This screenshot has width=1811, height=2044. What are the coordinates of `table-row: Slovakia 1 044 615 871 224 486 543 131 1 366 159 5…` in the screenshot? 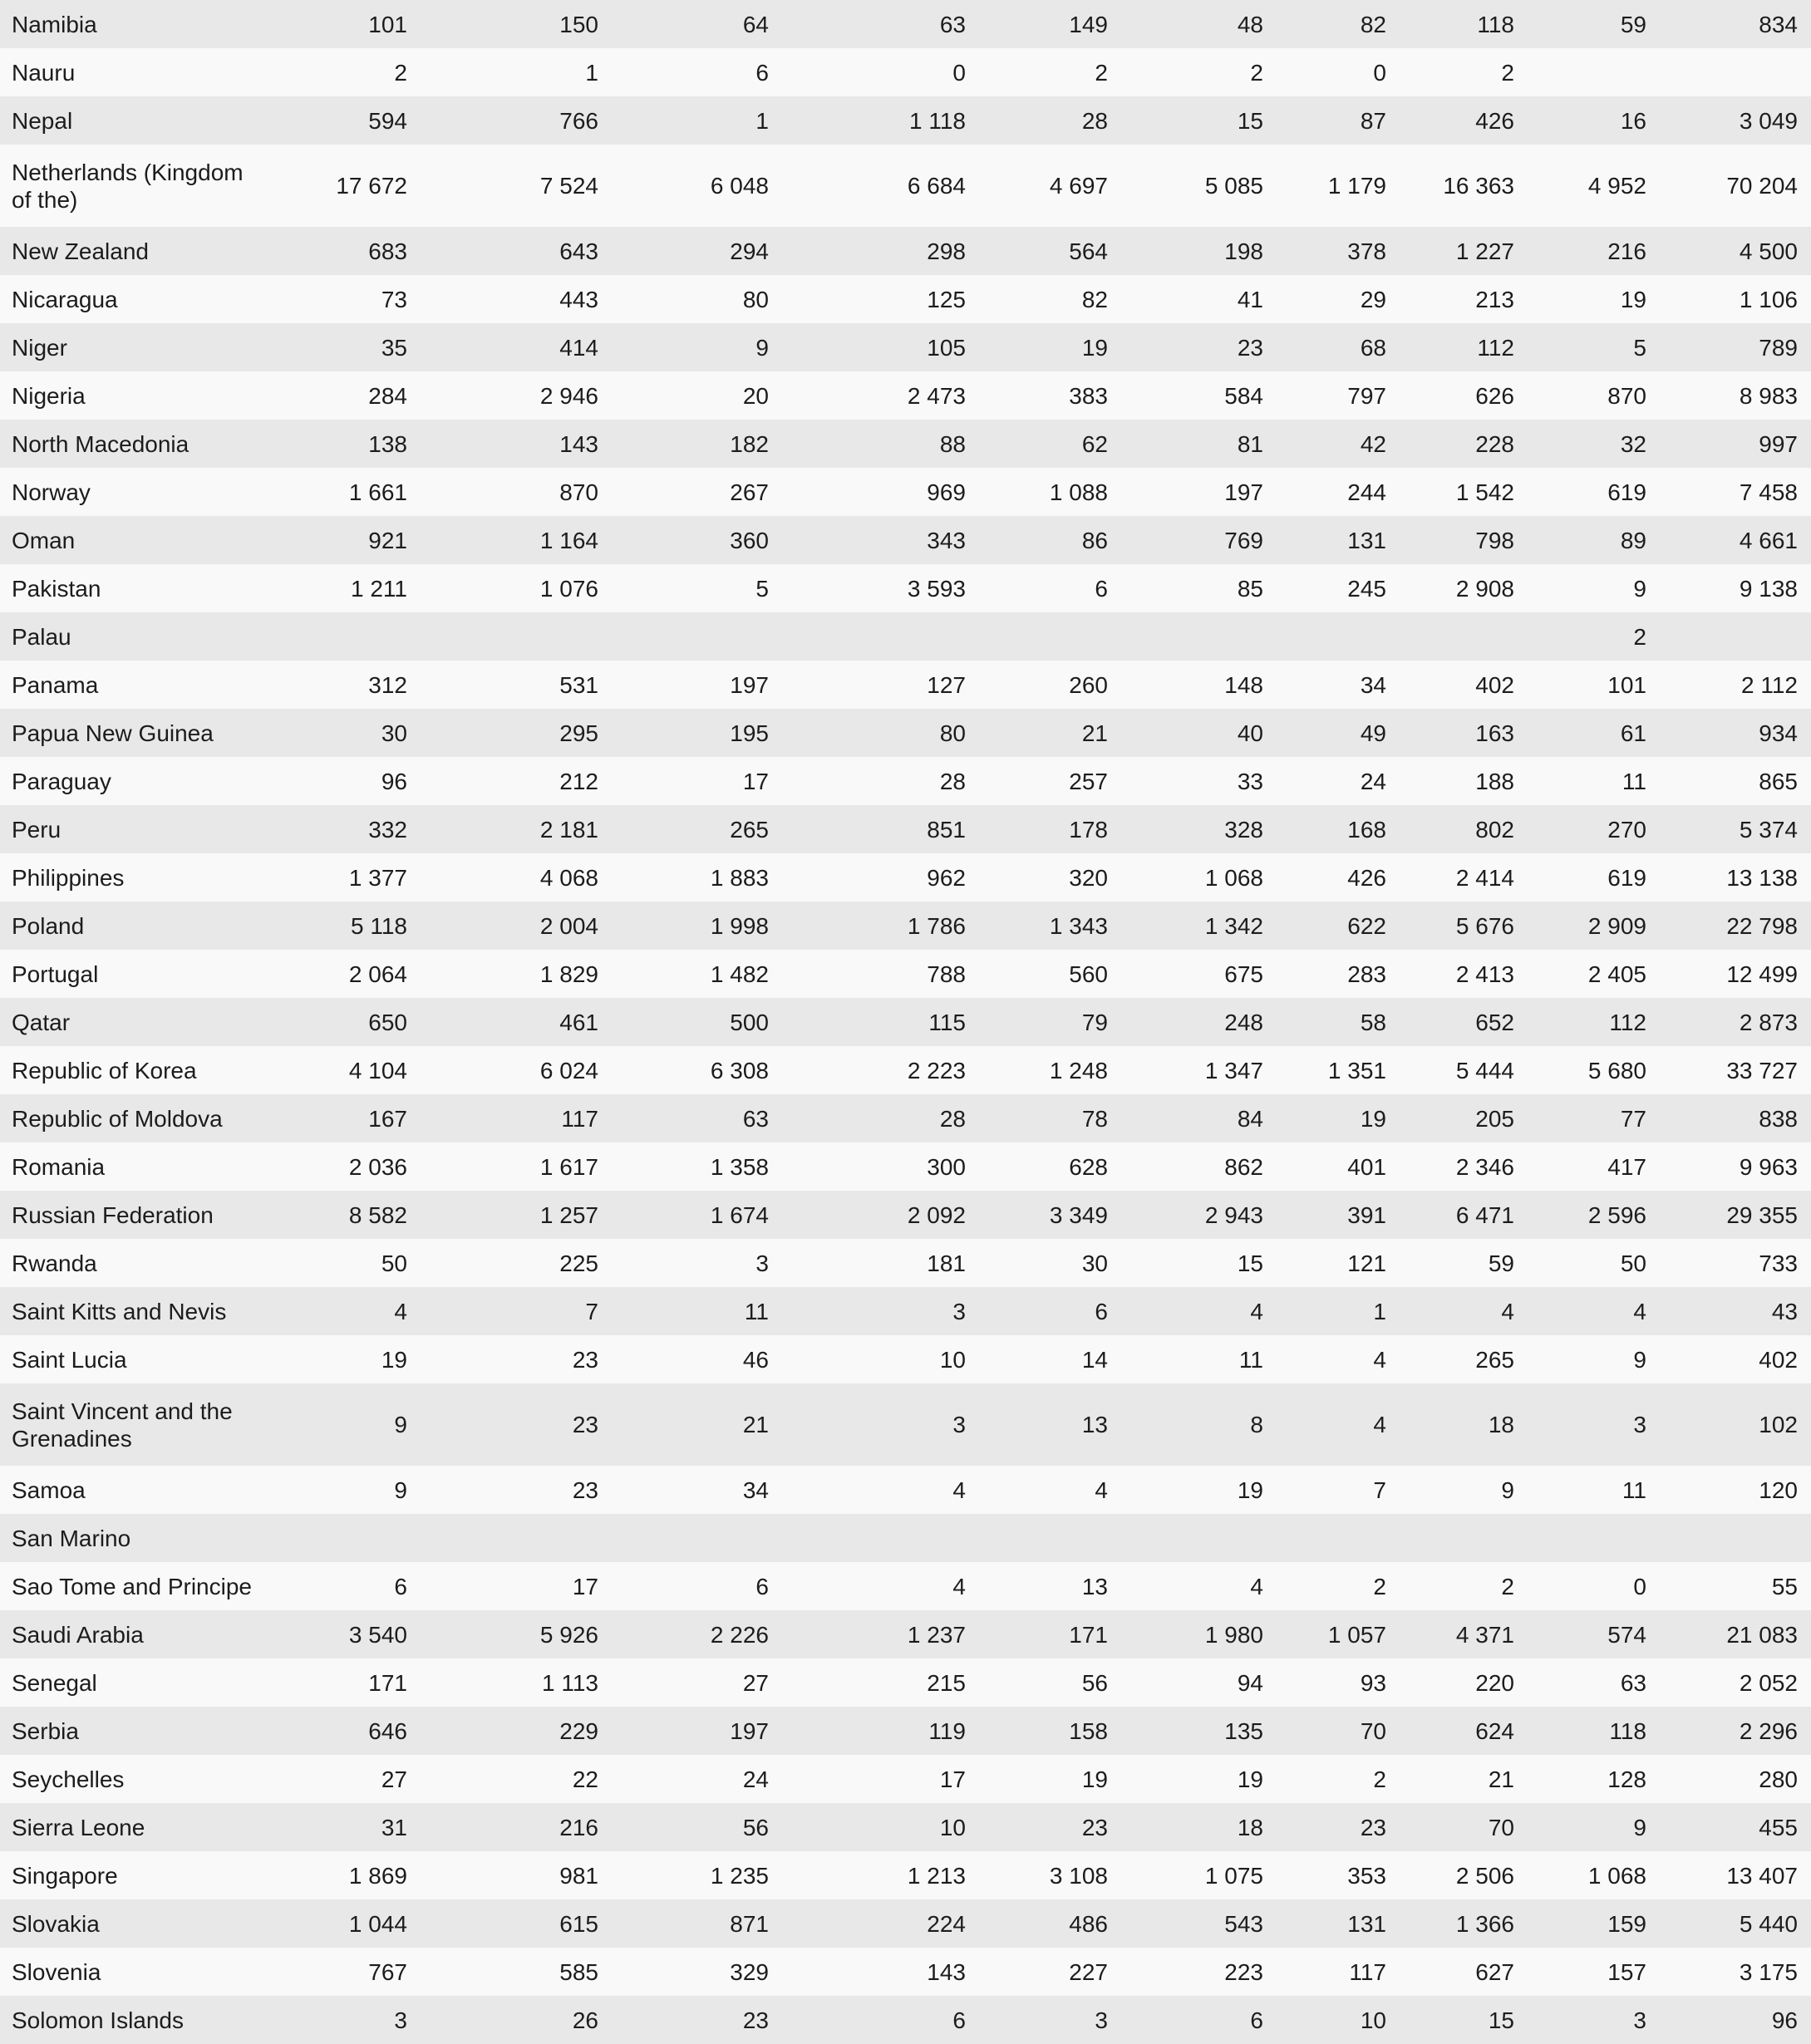 It's located at (906, 1923).